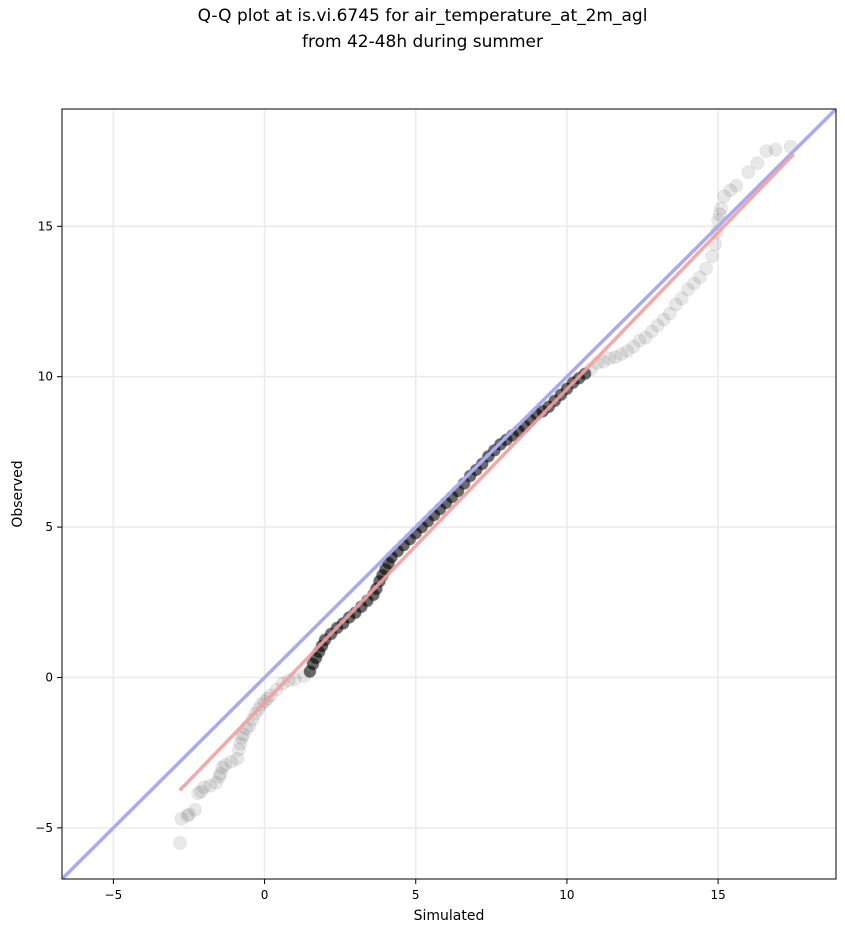 The height and width of the screenshot is (934, 845). Describe the element at coordinates (49, 677) in the screenshot. I see `y-tick-label: 0` at that location.